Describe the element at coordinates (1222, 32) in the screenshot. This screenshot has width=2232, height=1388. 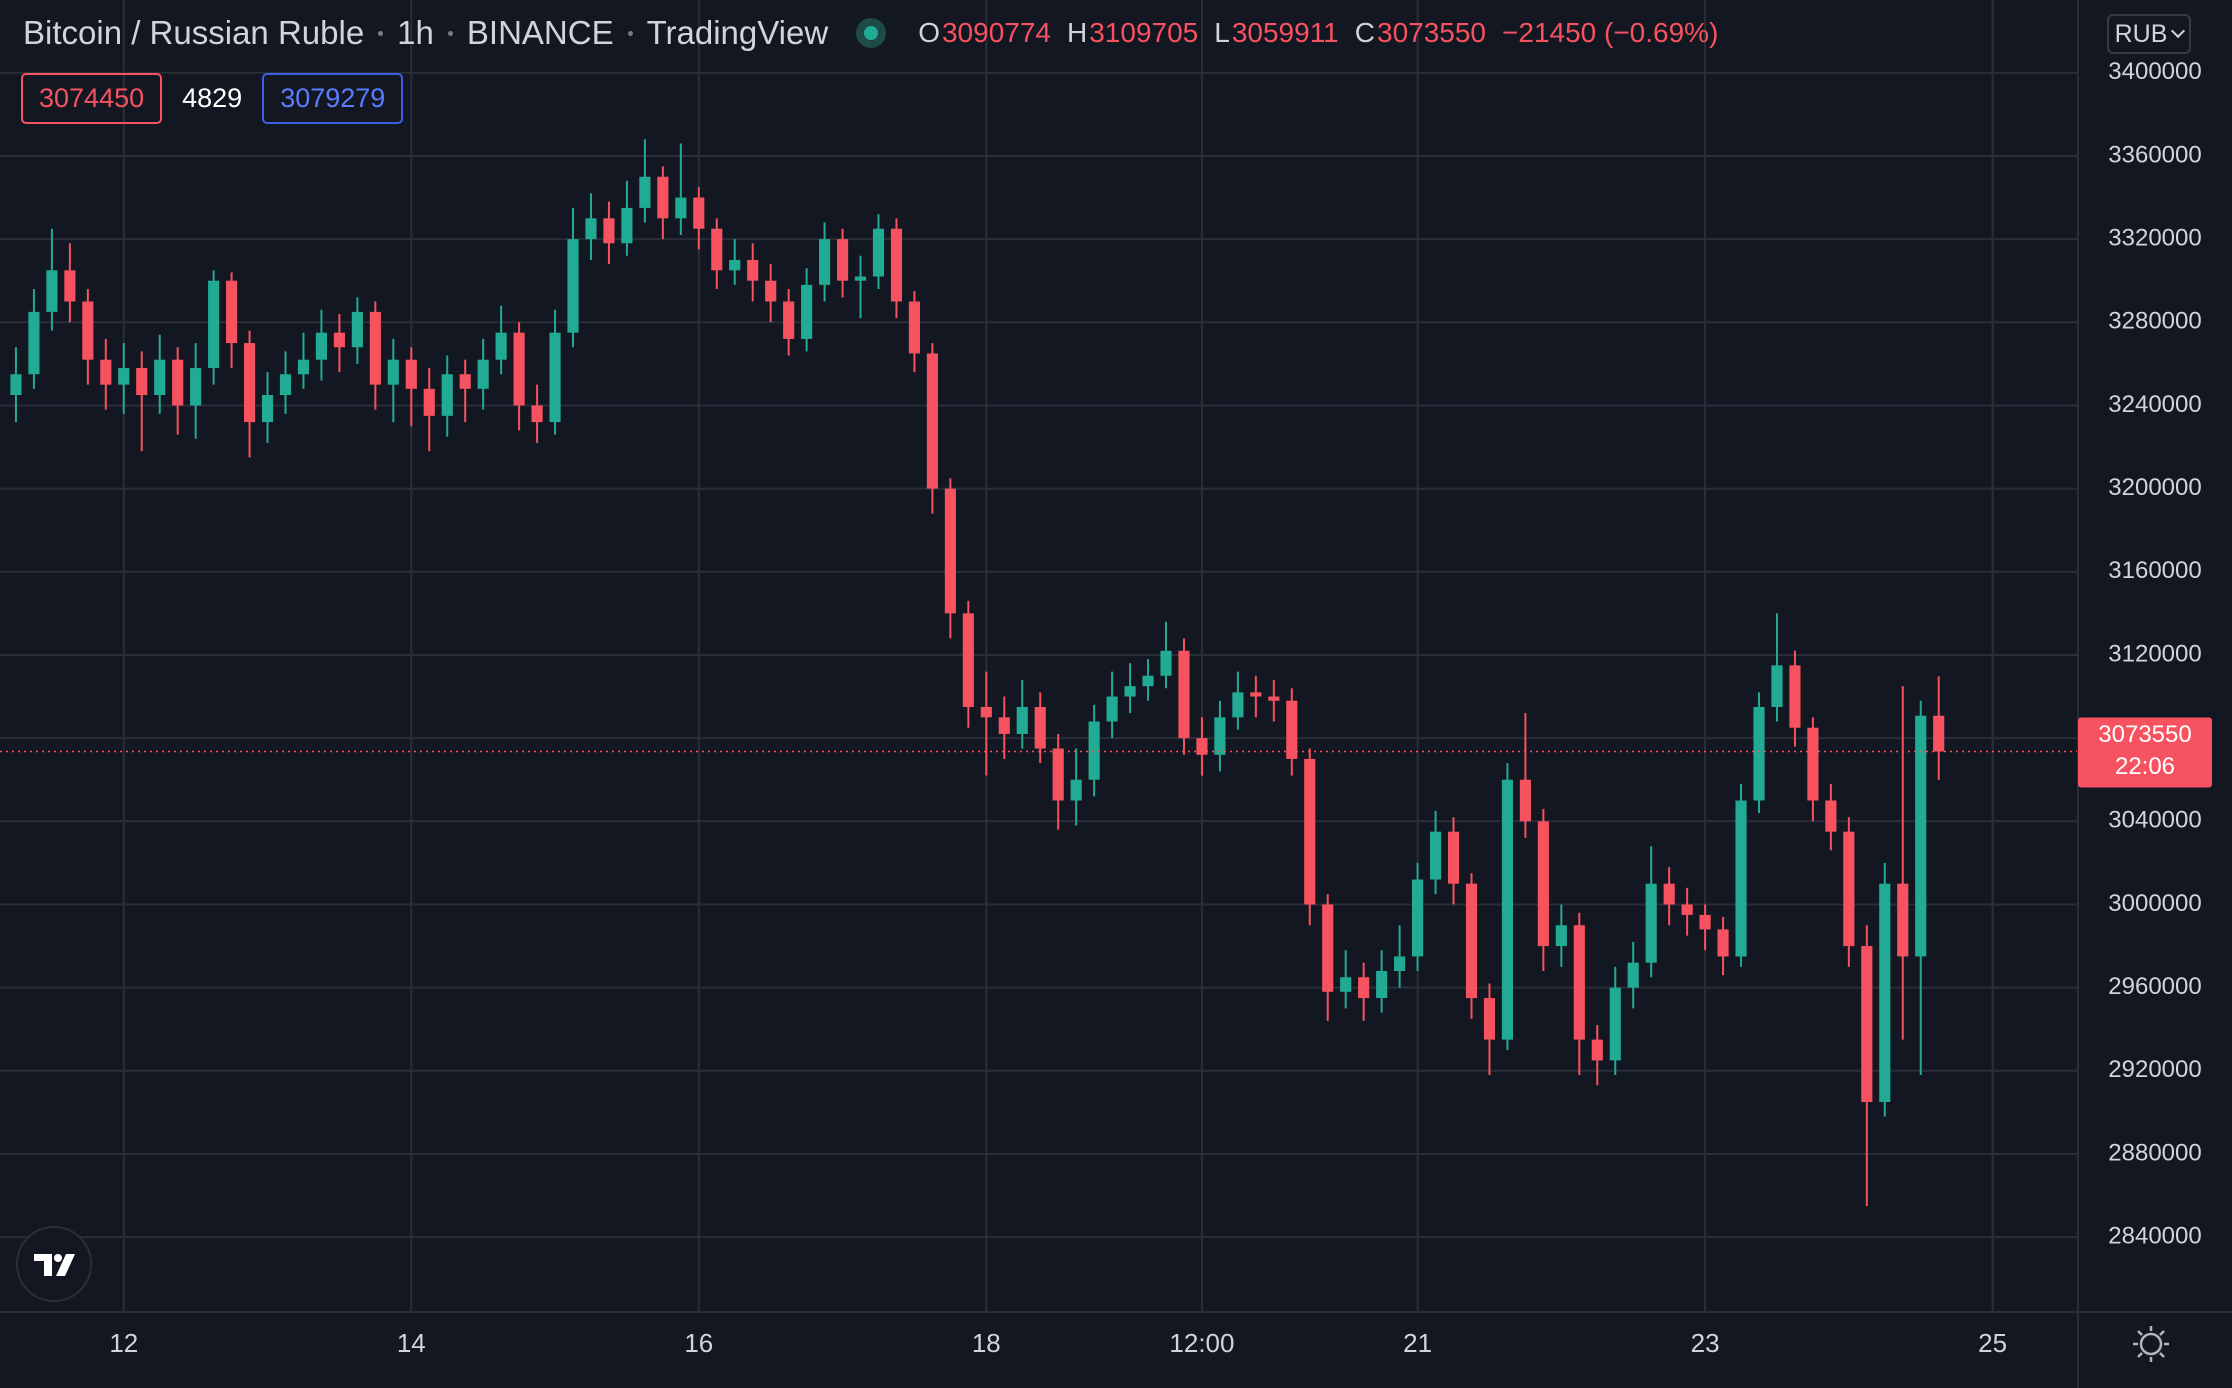
I see `ohlc-letter: L` at that location.